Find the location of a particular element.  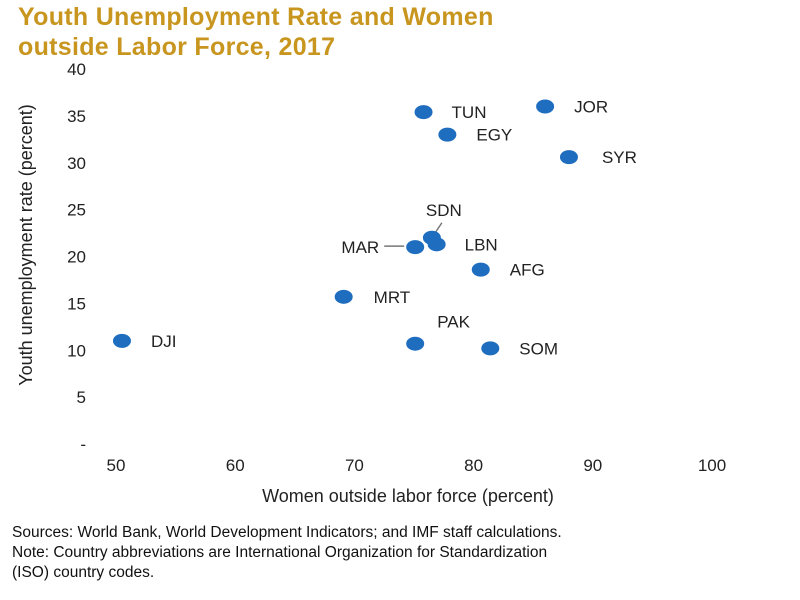

y-tick-label: 5 is located at coordinates (81, 397).